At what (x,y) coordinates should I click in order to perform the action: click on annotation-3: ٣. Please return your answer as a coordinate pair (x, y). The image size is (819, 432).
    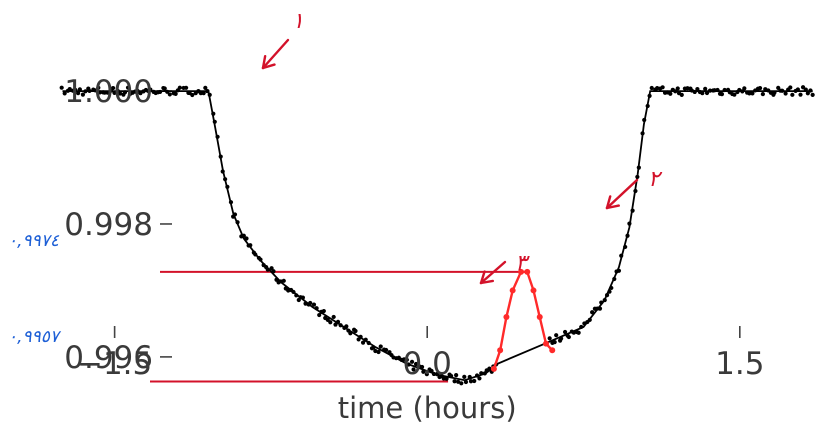
    Looking at the image, I should click on (522, 263).